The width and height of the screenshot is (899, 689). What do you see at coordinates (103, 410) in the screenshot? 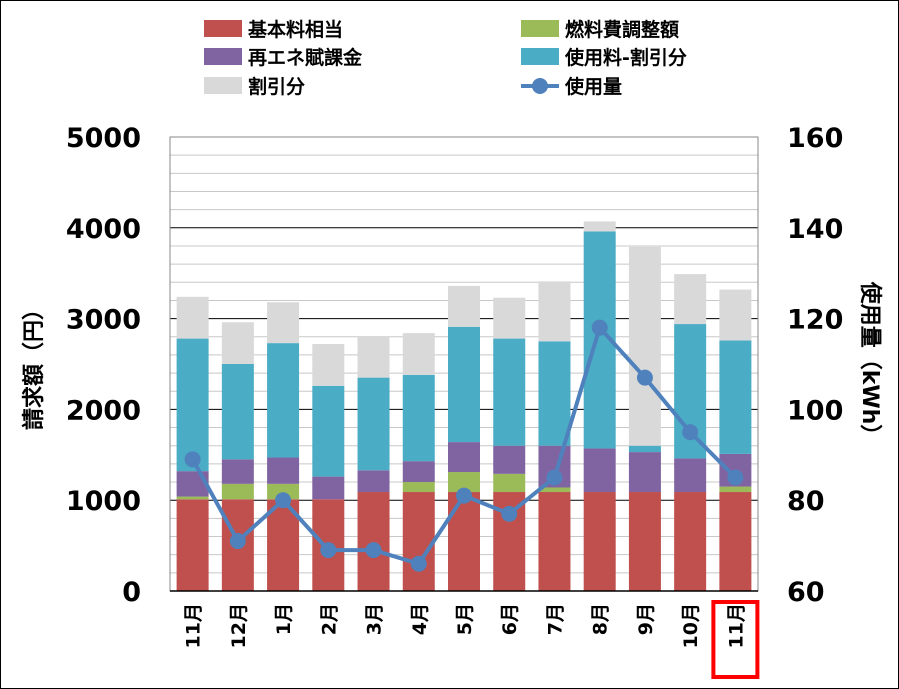
I see `left-tick-label: 2000` at bounding box center [103, 410].